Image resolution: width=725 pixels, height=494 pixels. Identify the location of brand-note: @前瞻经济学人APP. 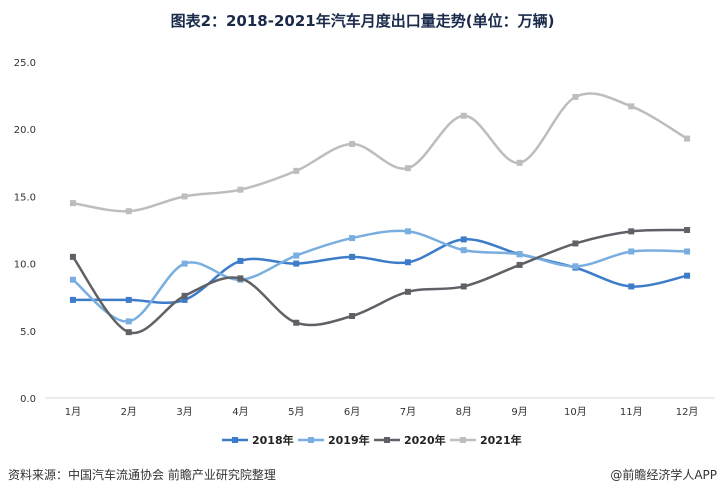
(663, 475).